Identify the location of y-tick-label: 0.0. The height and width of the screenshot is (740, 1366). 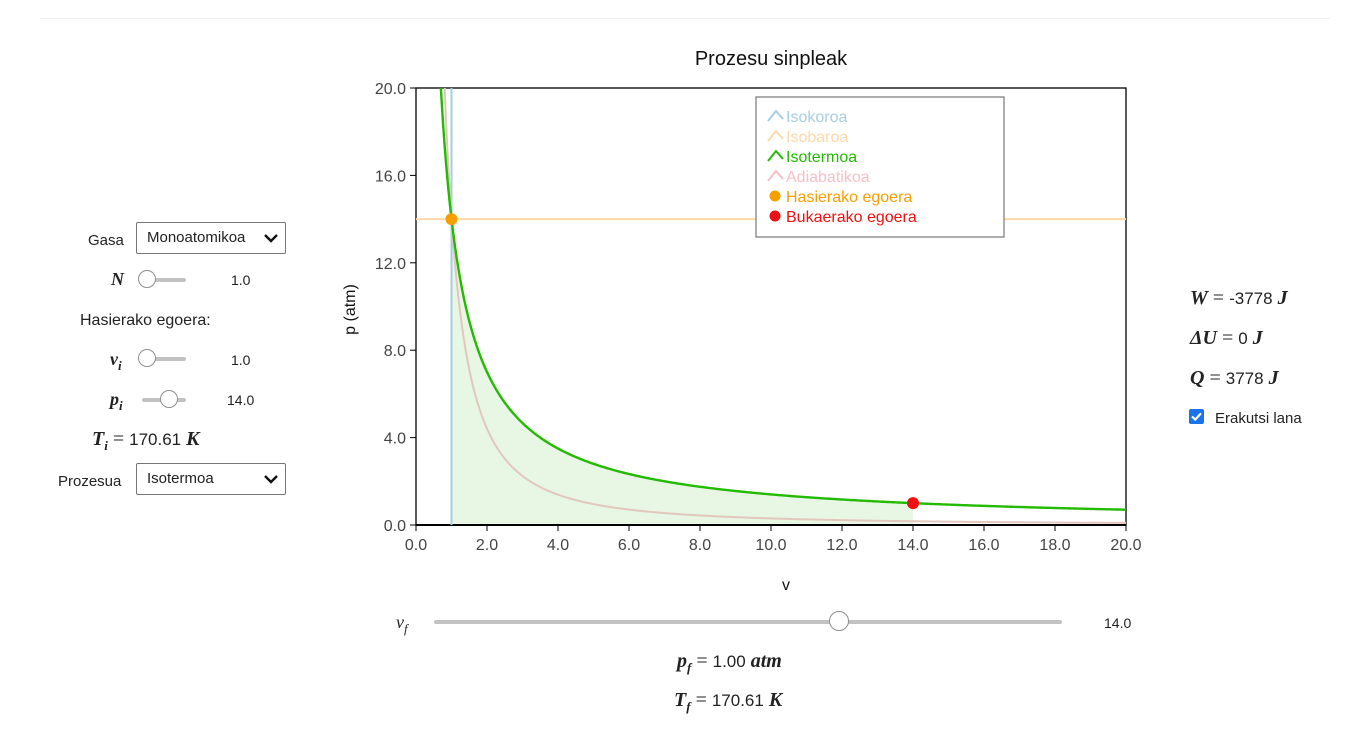
(395, 526).